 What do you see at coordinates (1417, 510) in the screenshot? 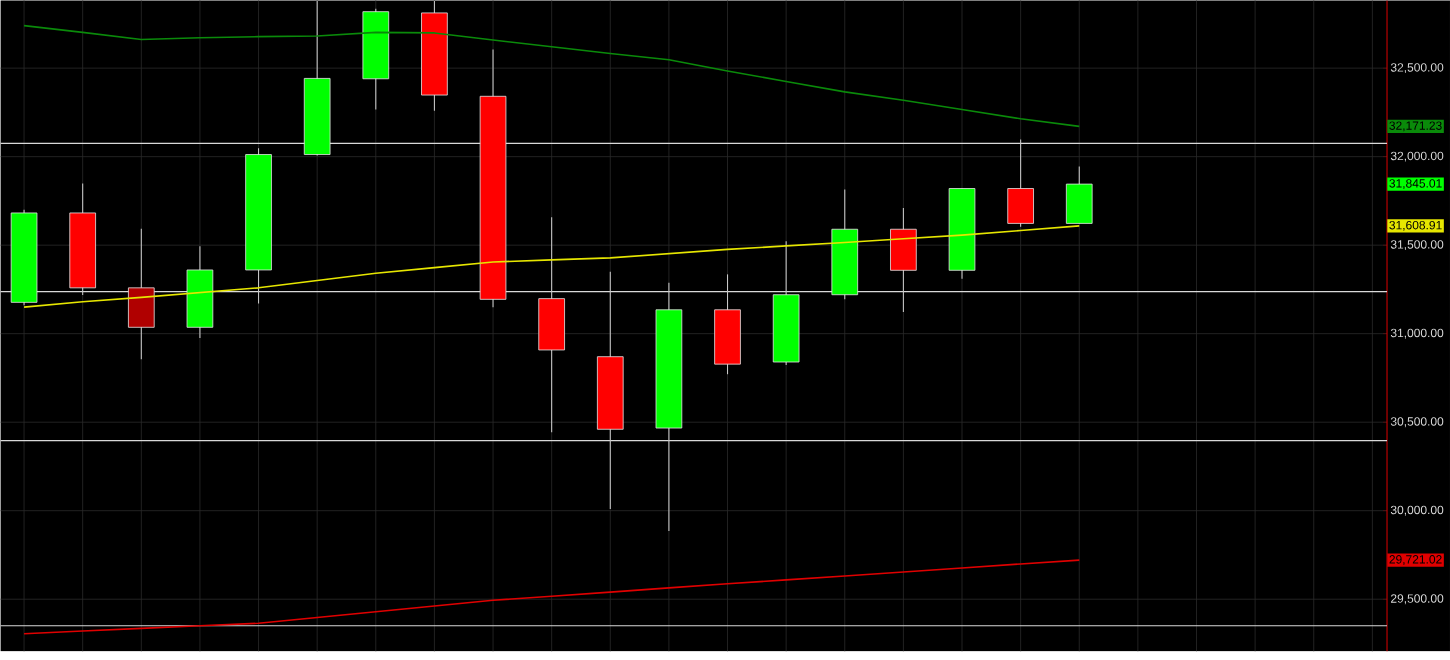
I see `y-tick-label: 30,000.00` at bounding box center [1417, 510].